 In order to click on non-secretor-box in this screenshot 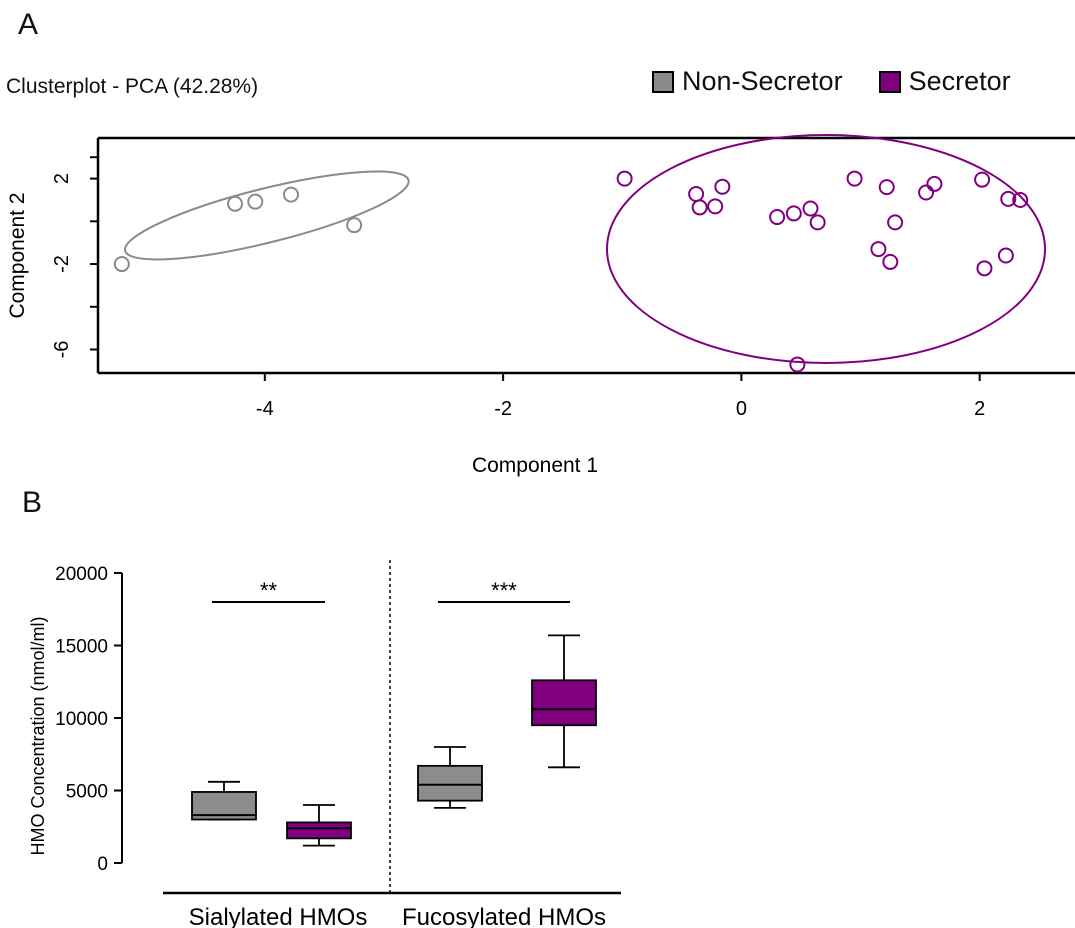, I will do `click(450, 783)`.